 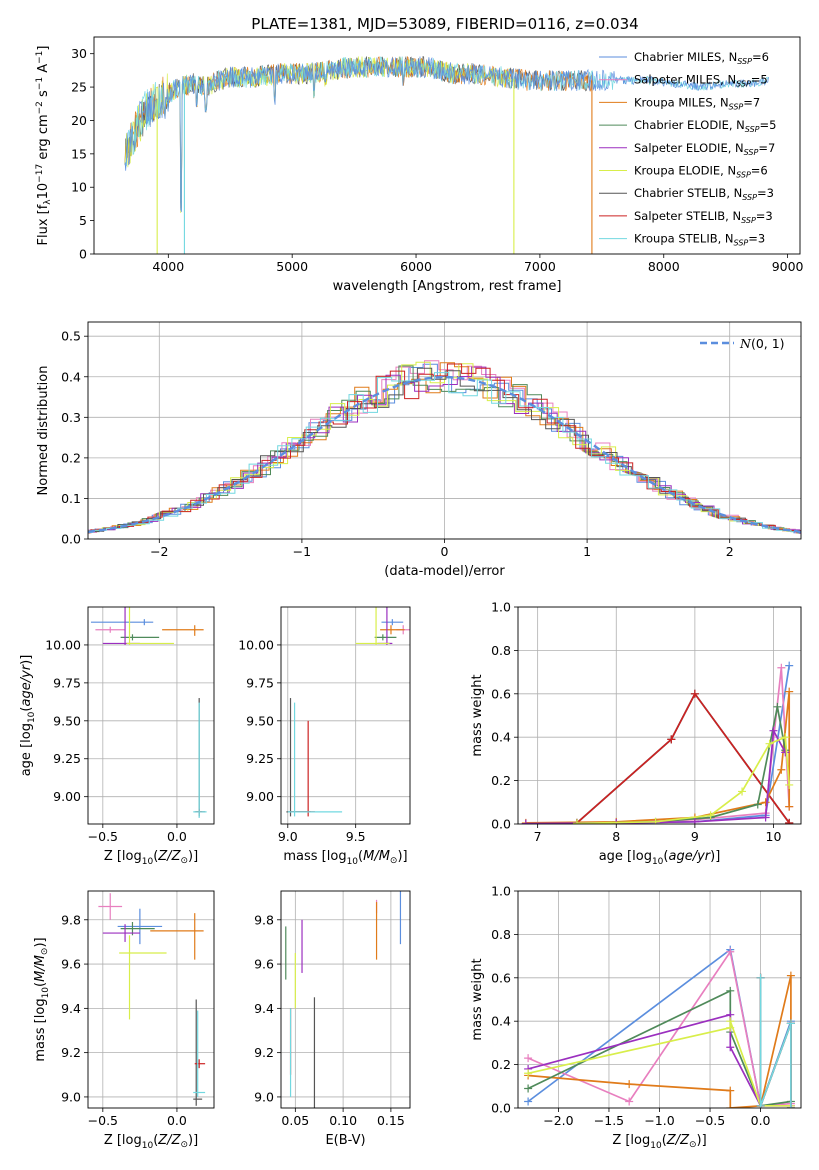 I want to click on y-tick-label: 9.4, so click(x=71, y=1008).